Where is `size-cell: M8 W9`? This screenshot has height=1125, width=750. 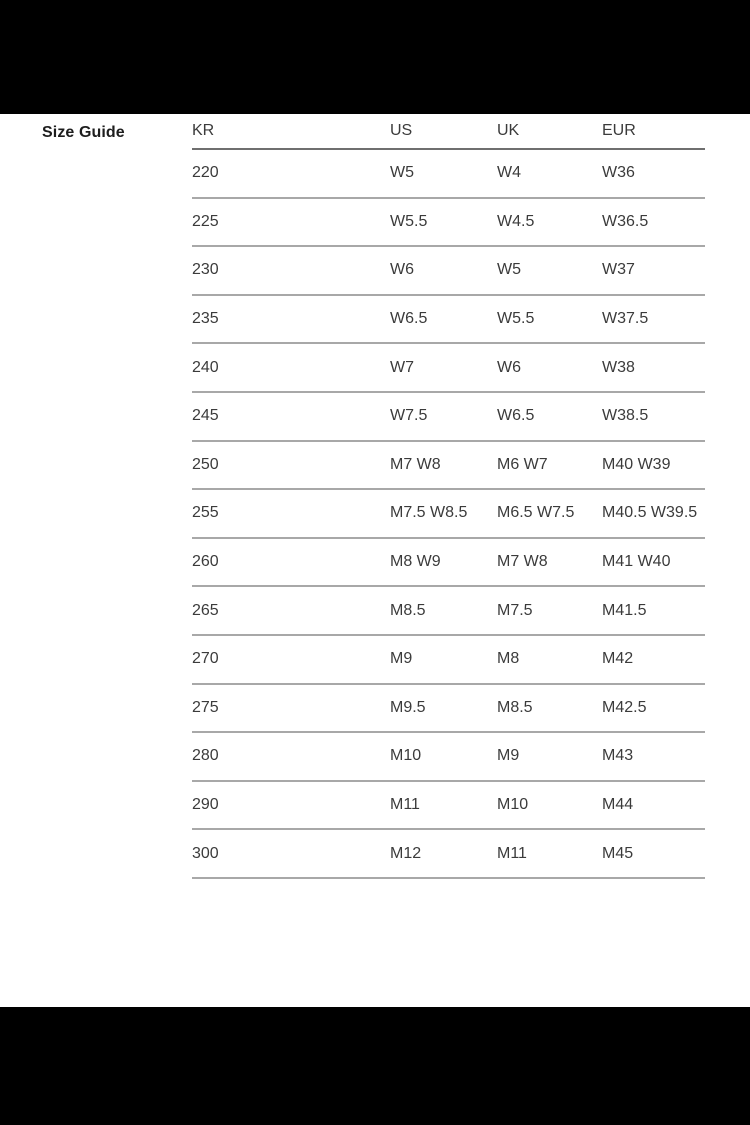 size-cell: M8 W9 is located at coordinates (443, 562).